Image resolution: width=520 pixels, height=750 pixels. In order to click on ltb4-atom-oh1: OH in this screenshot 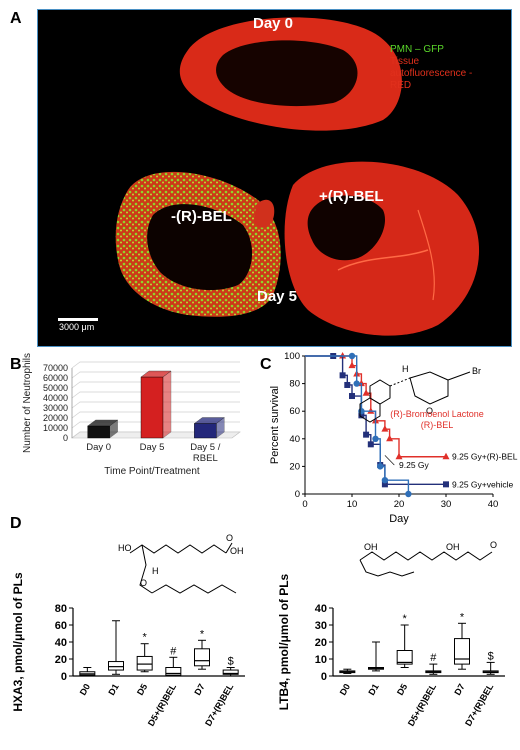, I will do `click(371, 547)`.